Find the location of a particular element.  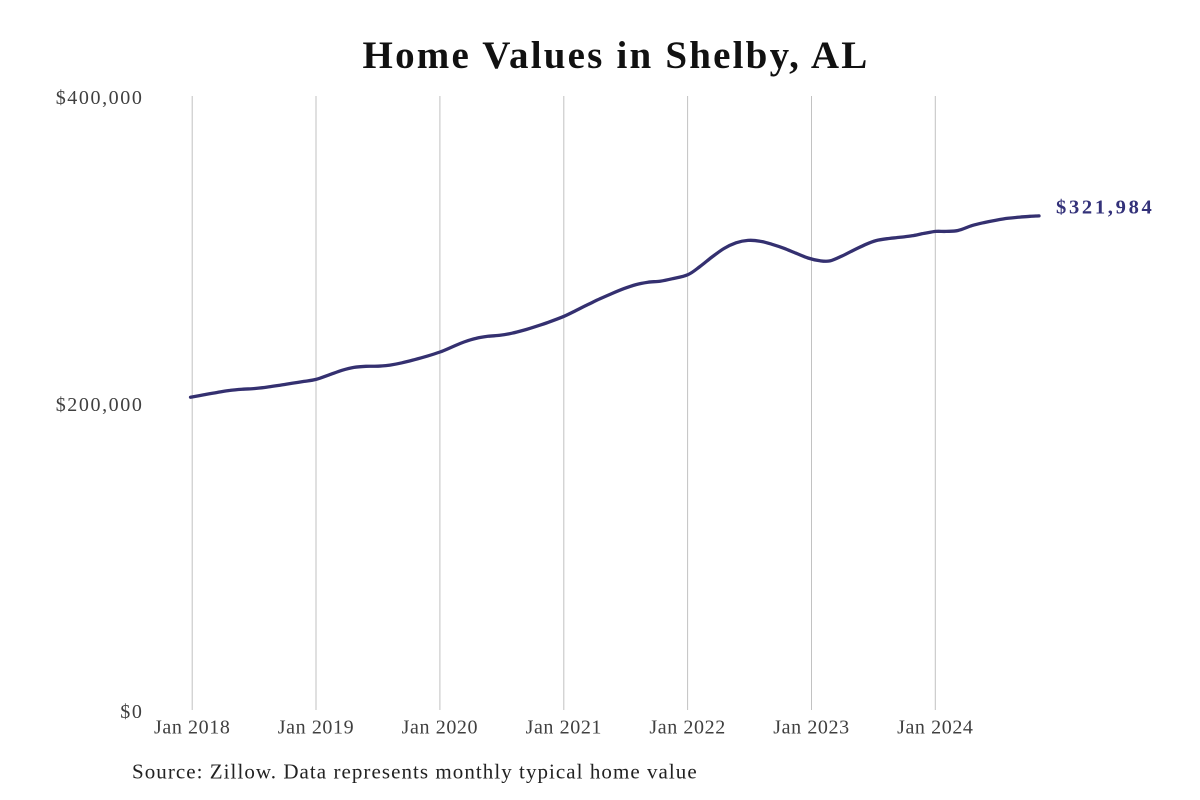

svg-text: $321,984 is located at coordinates (1105, 208).